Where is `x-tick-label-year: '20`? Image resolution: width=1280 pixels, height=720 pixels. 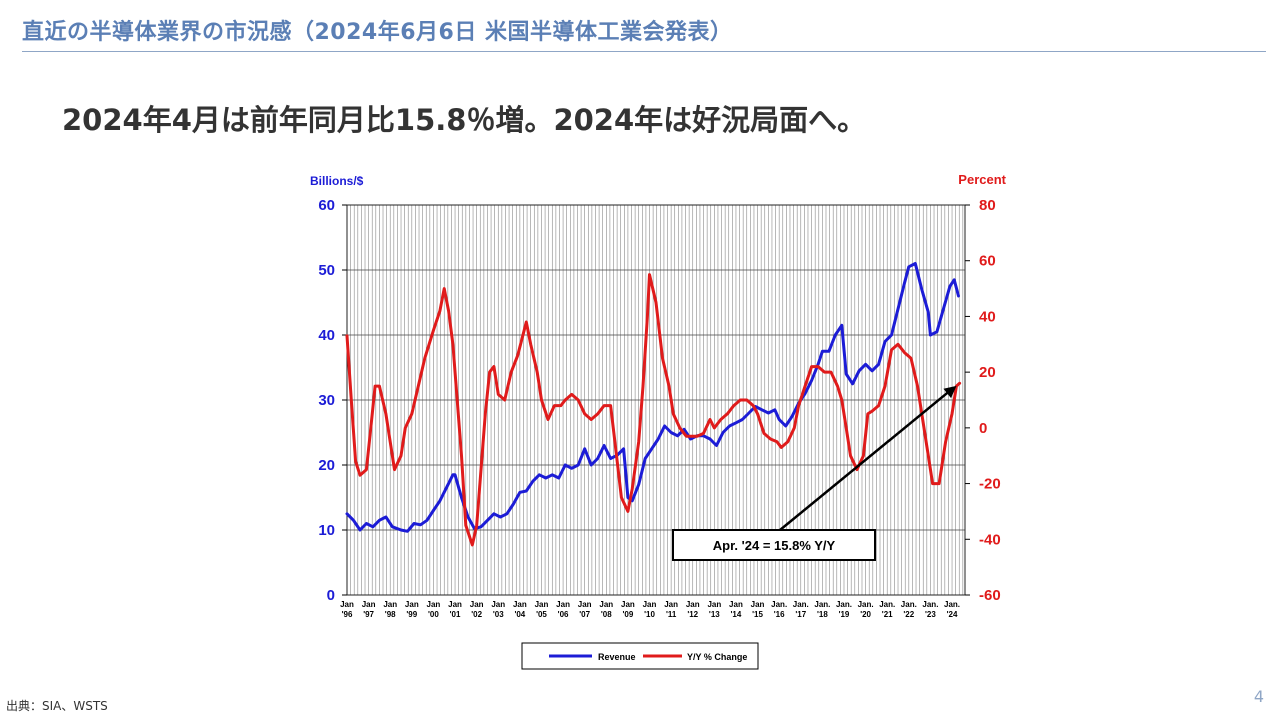
x-tick-label-year: '20 is located at coordinates (865, 614).